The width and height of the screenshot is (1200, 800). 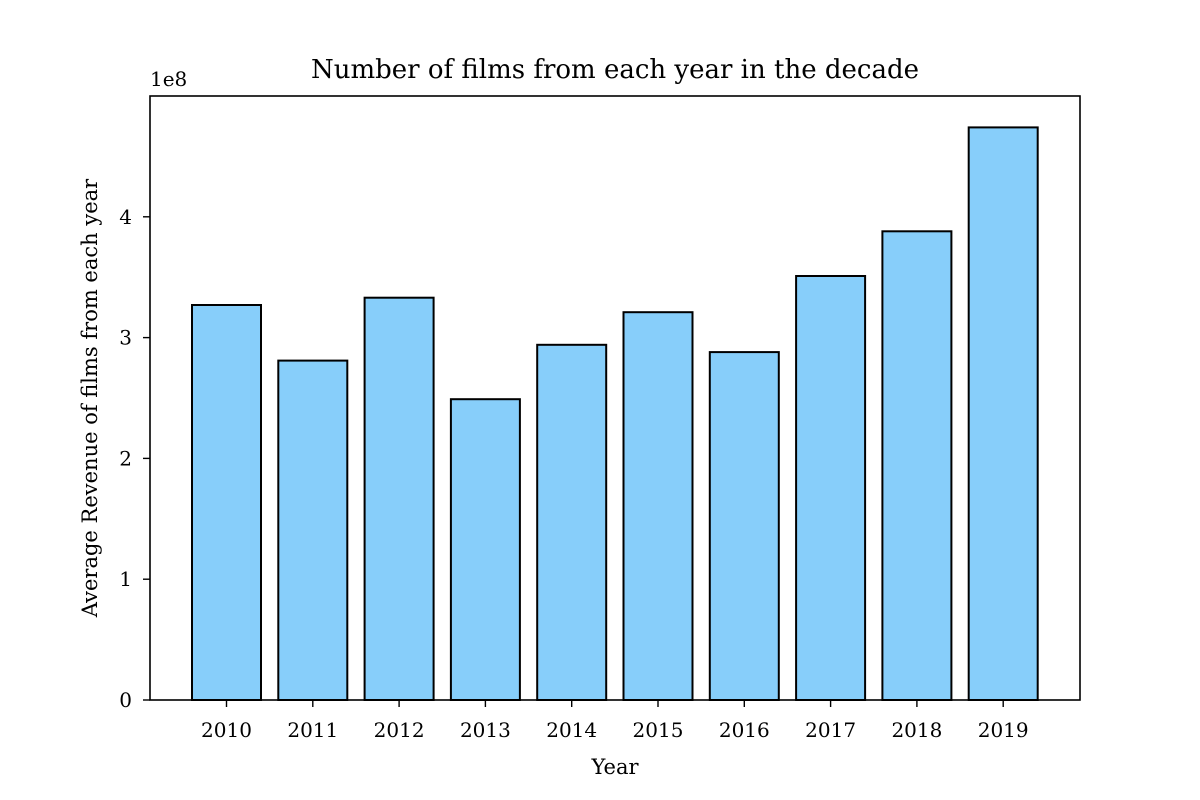 I want to click on bar-2016, so click(x=744, y=526).